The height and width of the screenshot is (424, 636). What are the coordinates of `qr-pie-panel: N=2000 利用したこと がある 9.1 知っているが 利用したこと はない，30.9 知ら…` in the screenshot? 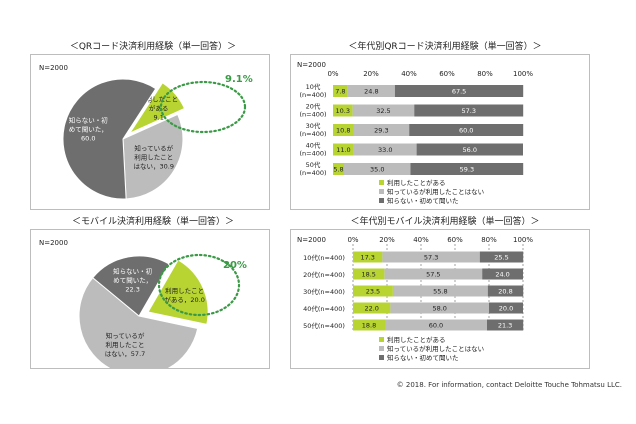 It's located at (150, 132).